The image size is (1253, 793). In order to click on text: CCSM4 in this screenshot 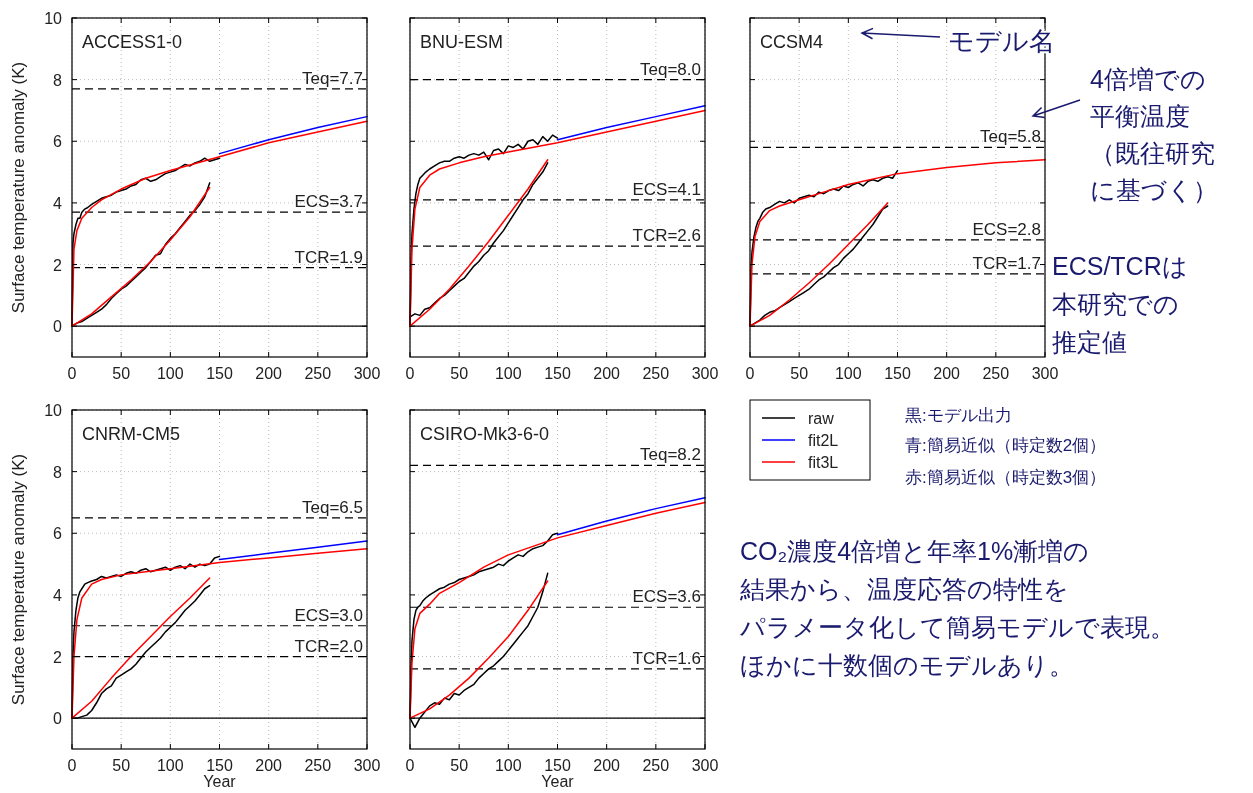, I will do `click(792, 42)`.